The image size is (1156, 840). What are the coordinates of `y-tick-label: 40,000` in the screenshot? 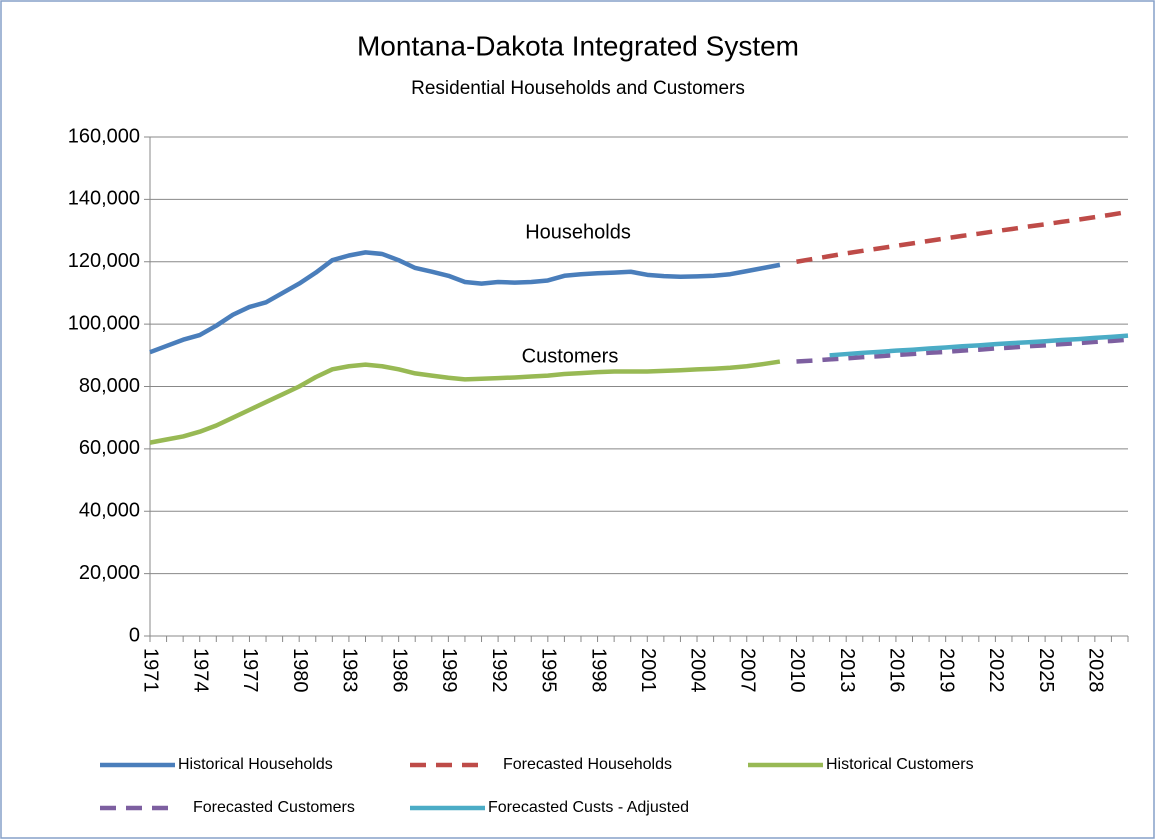 It's located at (109, 511).